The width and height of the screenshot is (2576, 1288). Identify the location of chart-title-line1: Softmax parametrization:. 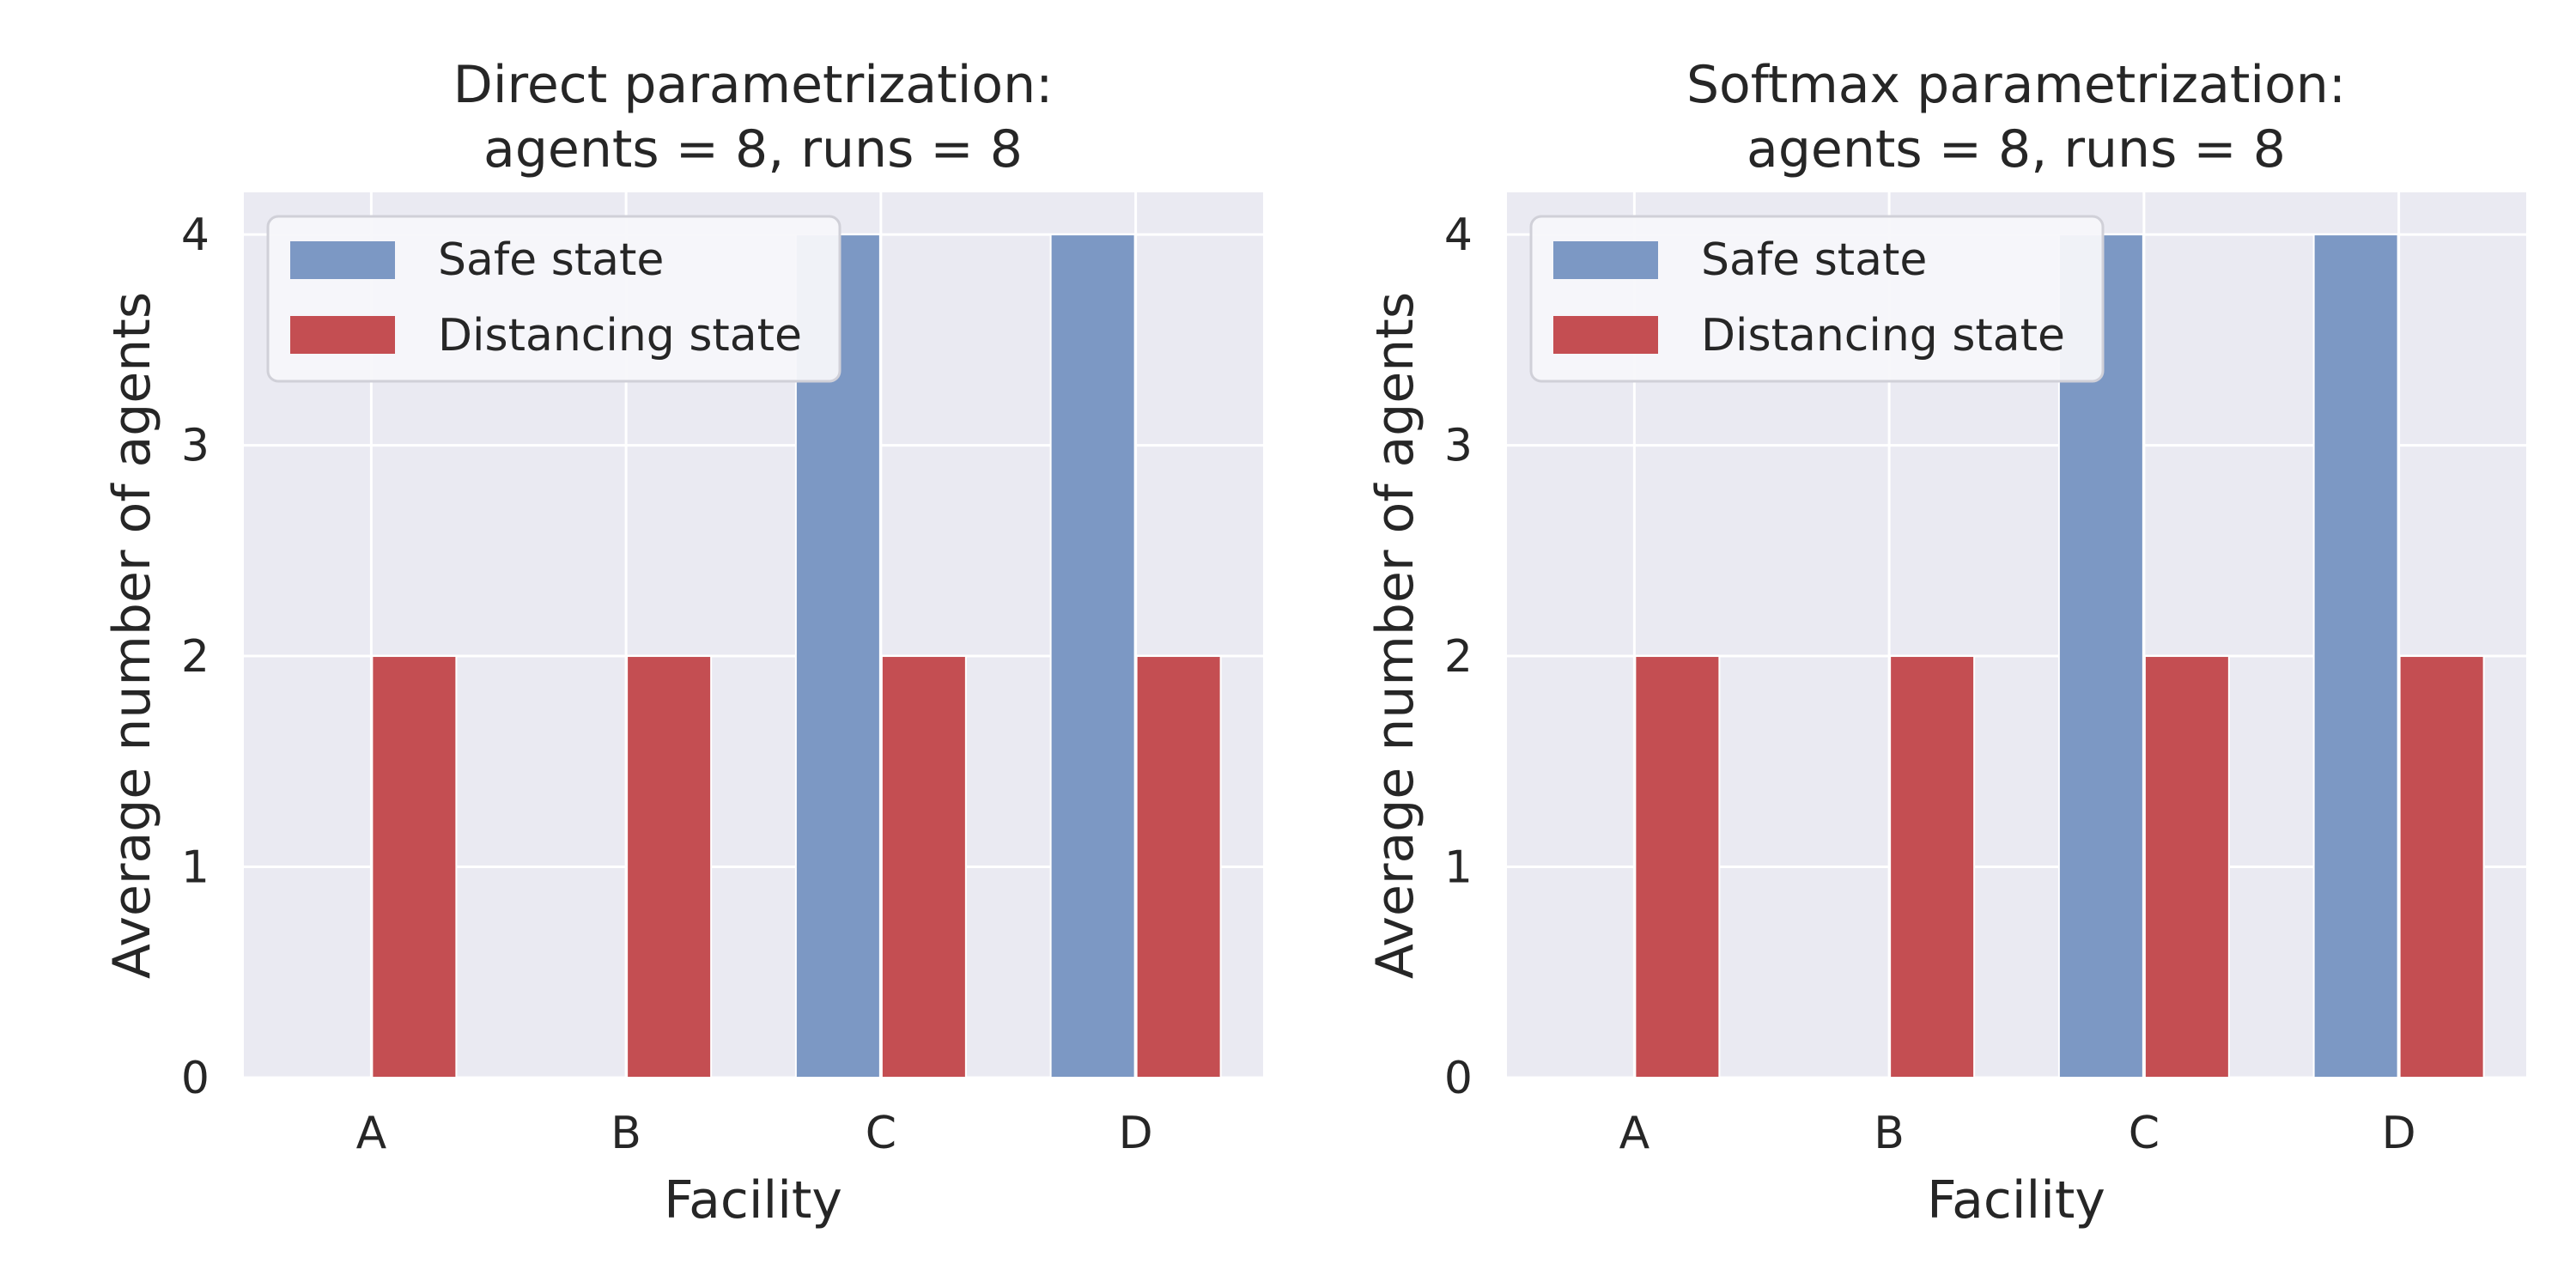
(2016, 85).